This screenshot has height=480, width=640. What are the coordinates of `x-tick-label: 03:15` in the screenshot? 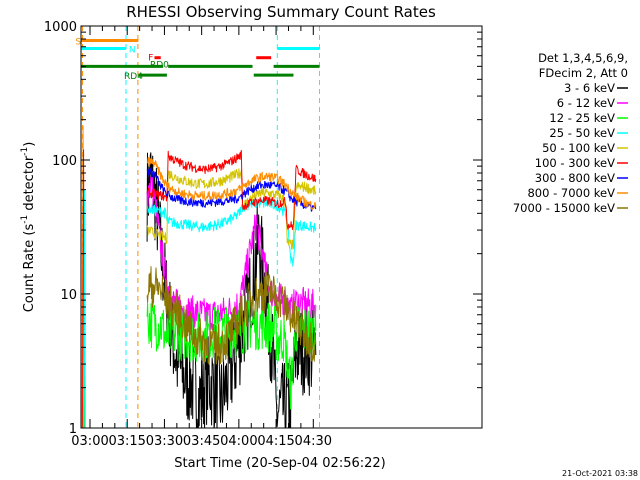 It's located at (126, 441).